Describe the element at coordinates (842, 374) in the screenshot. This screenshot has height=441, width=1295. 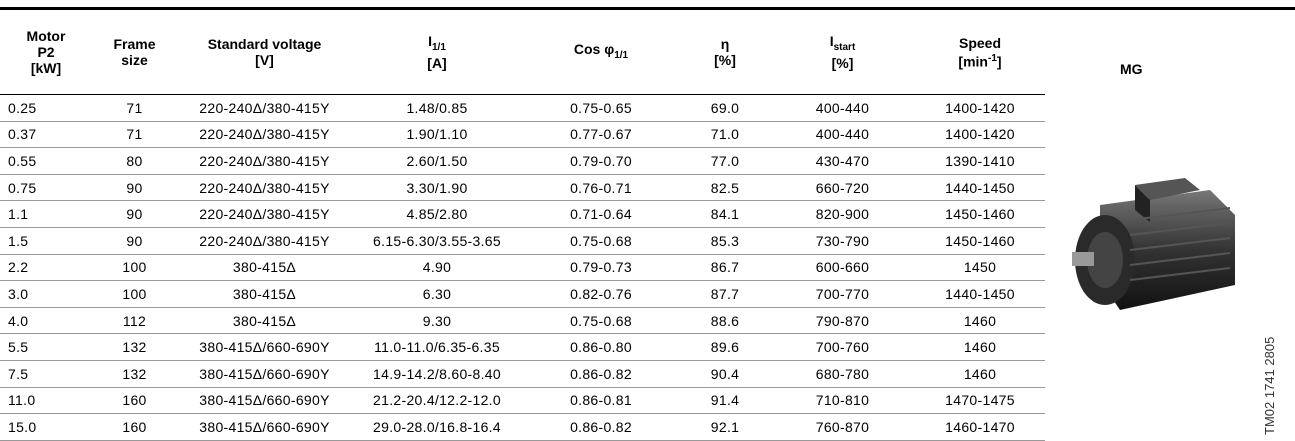
I see `table-cell: 680-780` at that location.